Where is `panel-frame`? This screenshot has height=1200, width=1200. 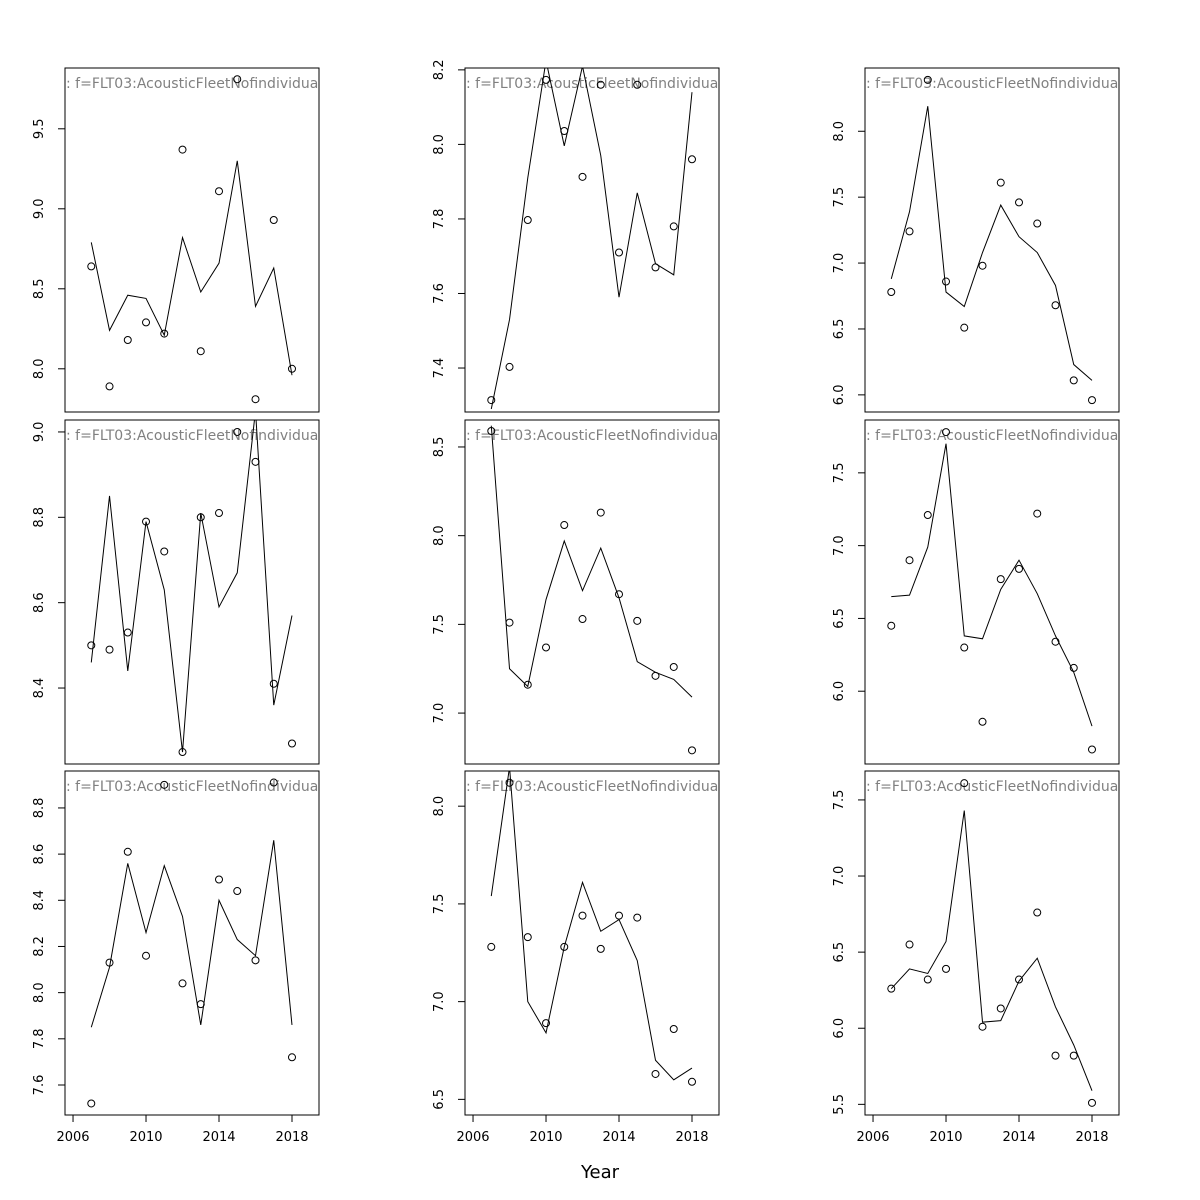 panel-frame is located at coordinates (592, 240).